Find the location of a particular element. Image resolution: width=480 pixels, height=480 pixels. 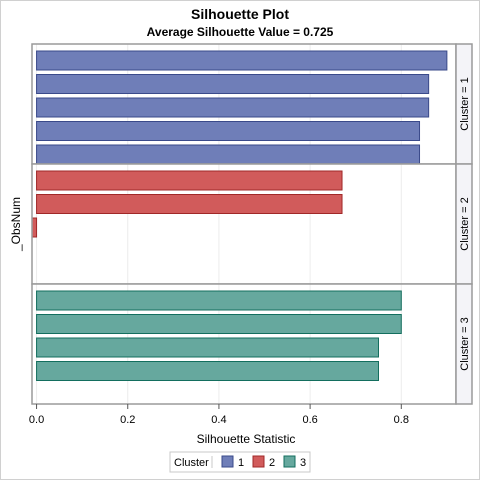

strip-label-cluster-2: Cluster = 2 is located at coordinates (465, 224).